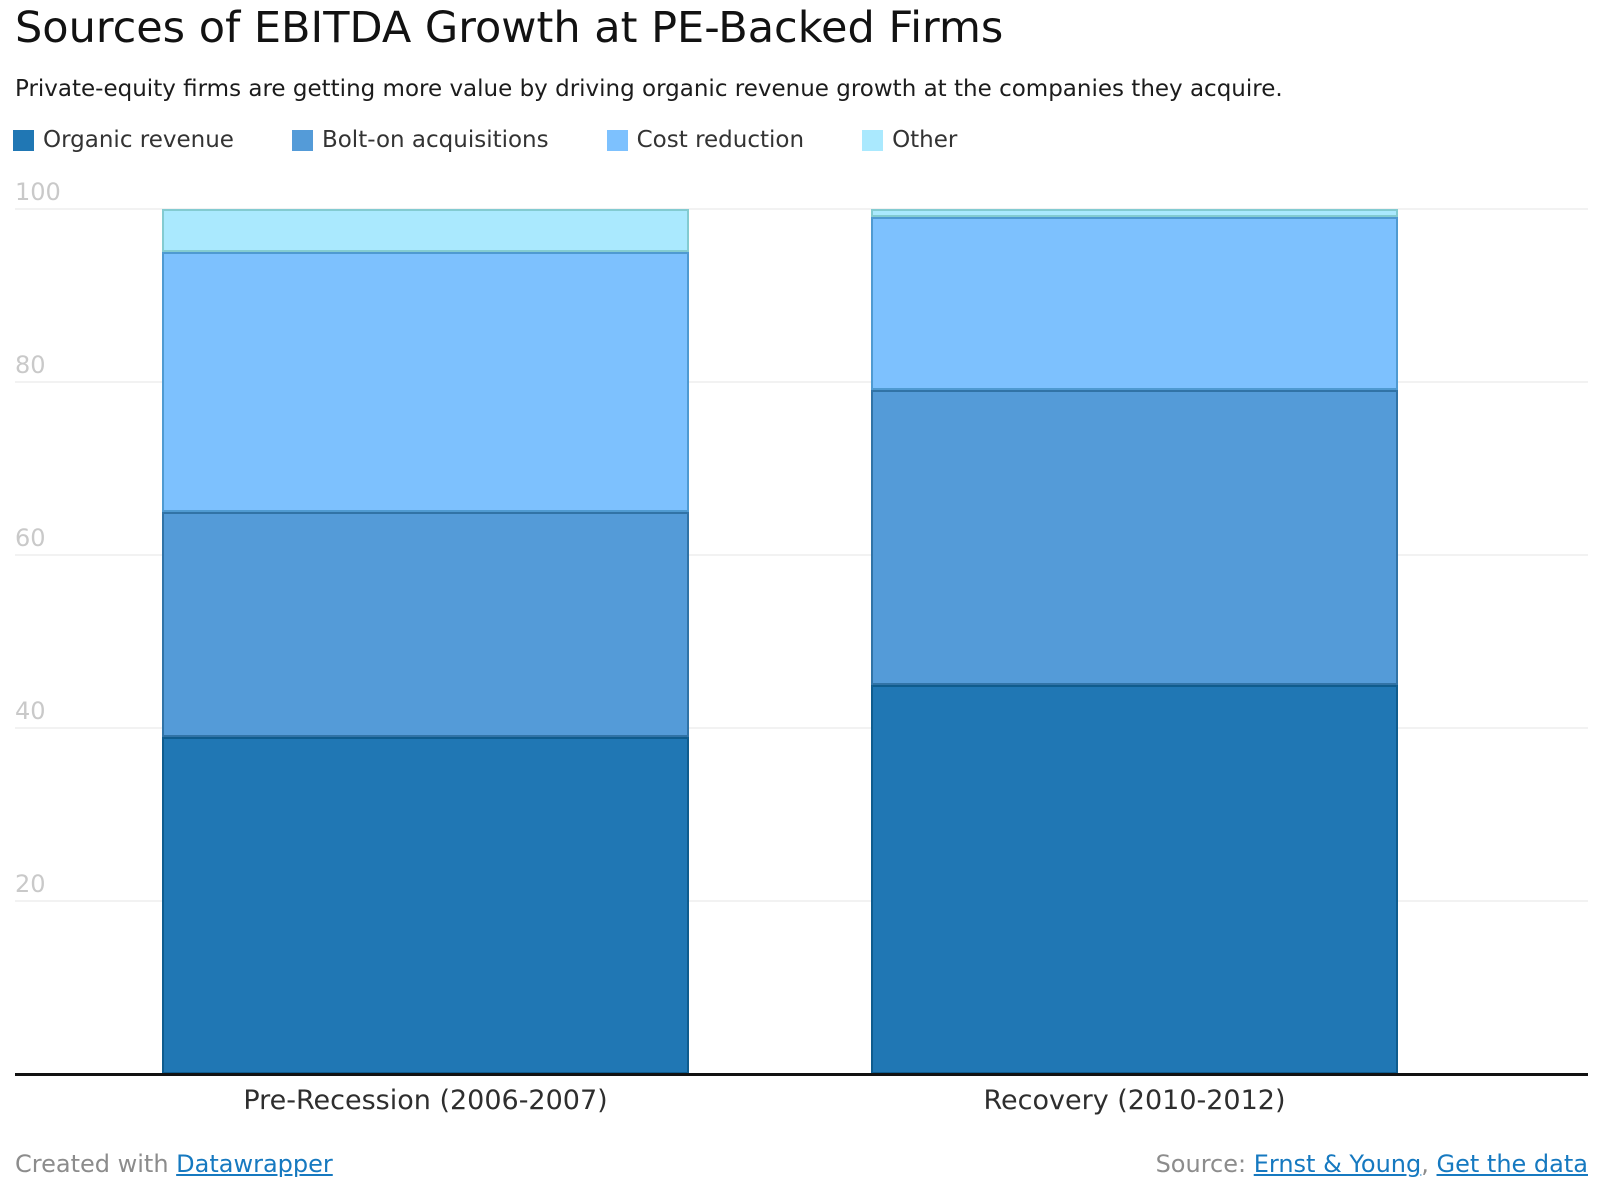 The image size is (1600, 1200). I want to click on x-category-label: Pre-Recession (2006-2007), so click(425, 1100).